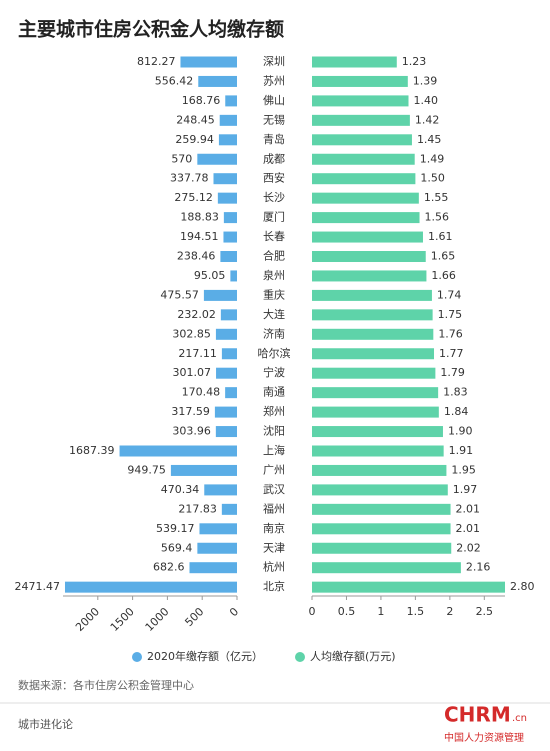  Describe the element at coordinates (274, 450) in the screenshot. I see `category-label: 上海` at that location.